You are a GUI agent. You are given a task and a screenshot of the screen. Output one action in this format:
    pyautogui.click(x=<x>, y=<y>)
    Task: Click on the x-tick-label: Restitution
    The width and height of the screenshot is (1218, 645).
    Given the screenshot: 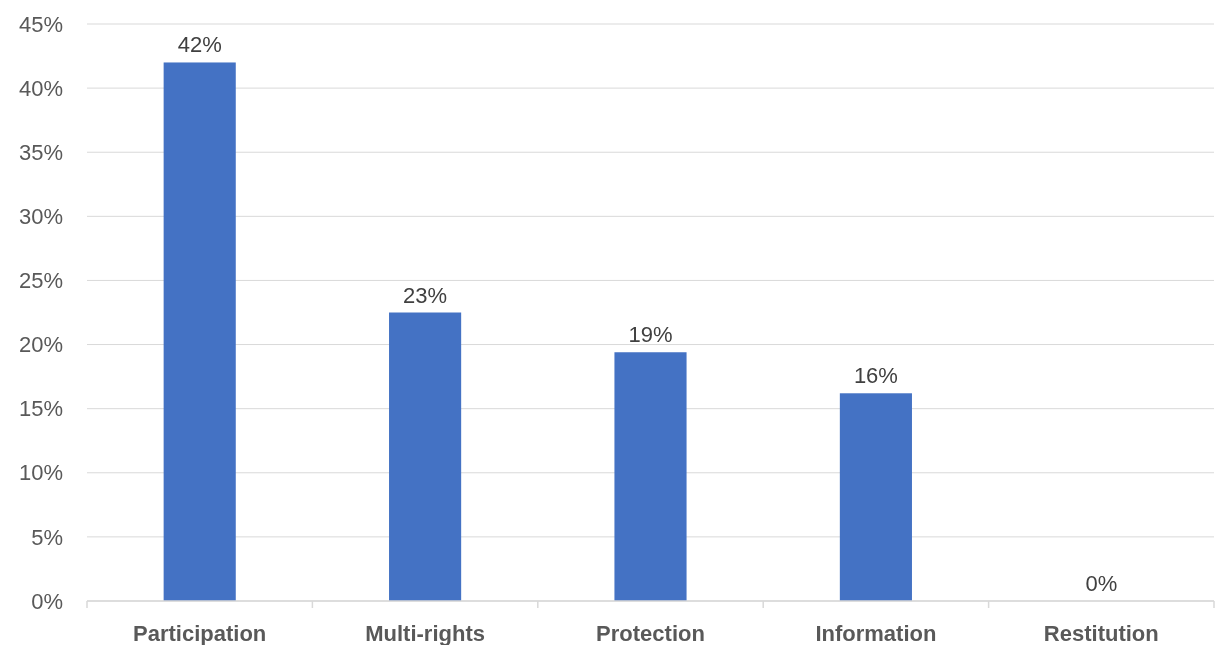 What is the action you would take?
    pyautogui.click(x=1101, y=633)
    